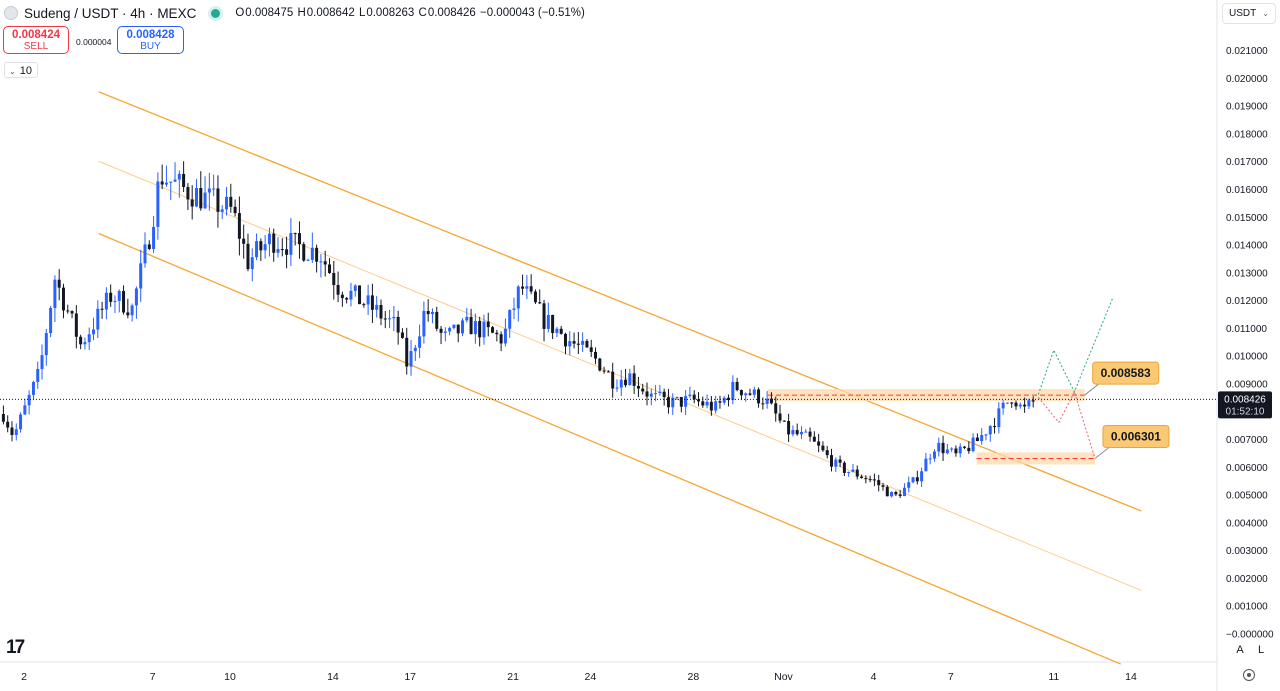 This screenshot has height=691, width=1280. What do you see at coordinates (15, 647) in the screenshot?
I see `tradingview-logo-icon: 17` at bounding box center [15, 647].